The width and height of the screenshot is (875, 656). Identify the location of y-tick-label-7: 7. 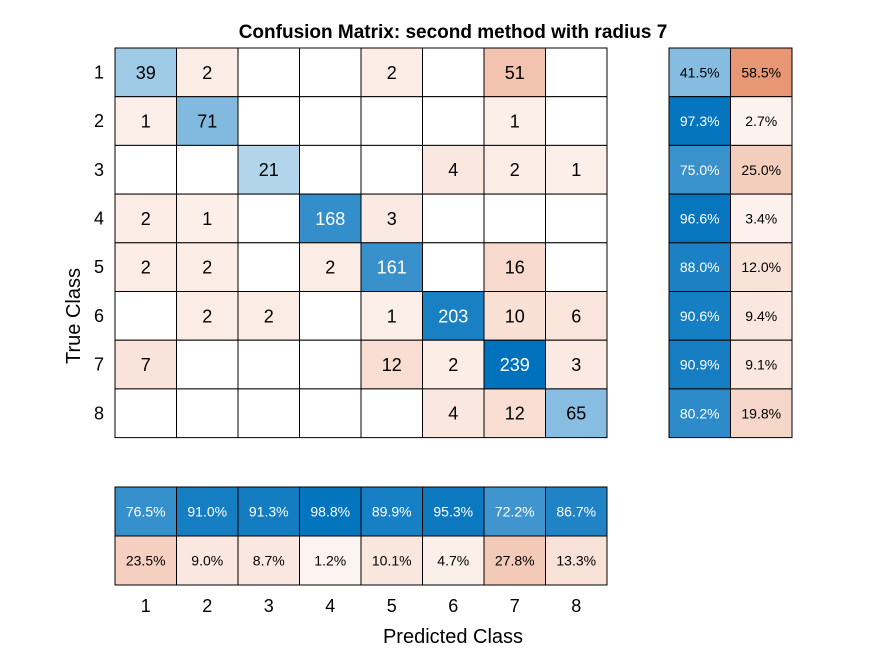
(99, 365).